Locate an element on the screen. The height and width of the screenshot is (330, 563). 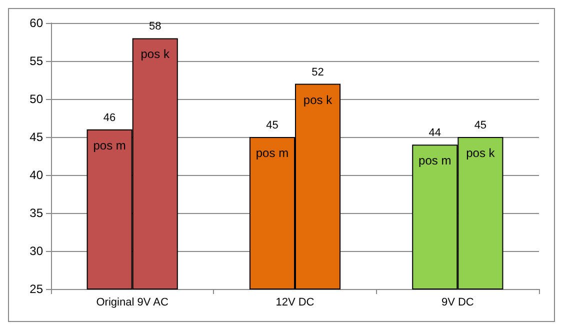
data-label: 52 is located at coordinates (318, 72).